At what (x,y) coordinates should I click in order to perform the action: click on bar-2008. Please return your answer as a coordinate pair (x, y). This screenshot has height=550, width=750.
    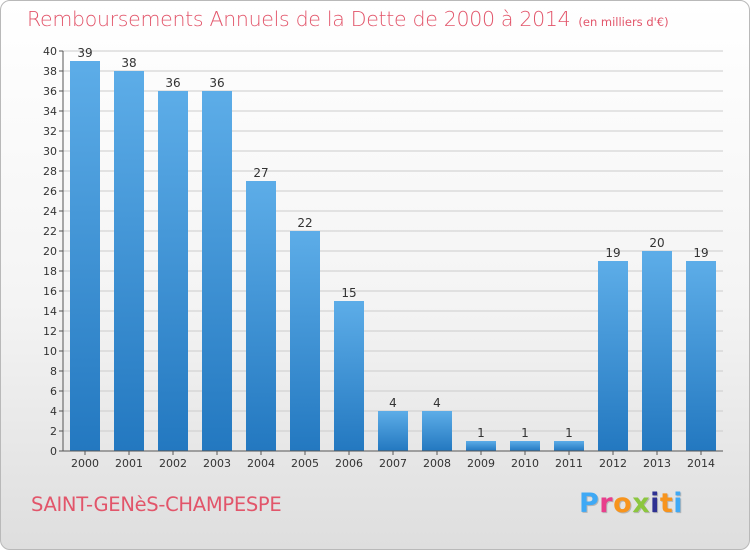
    Looking at the image, I should click on (437, 431).